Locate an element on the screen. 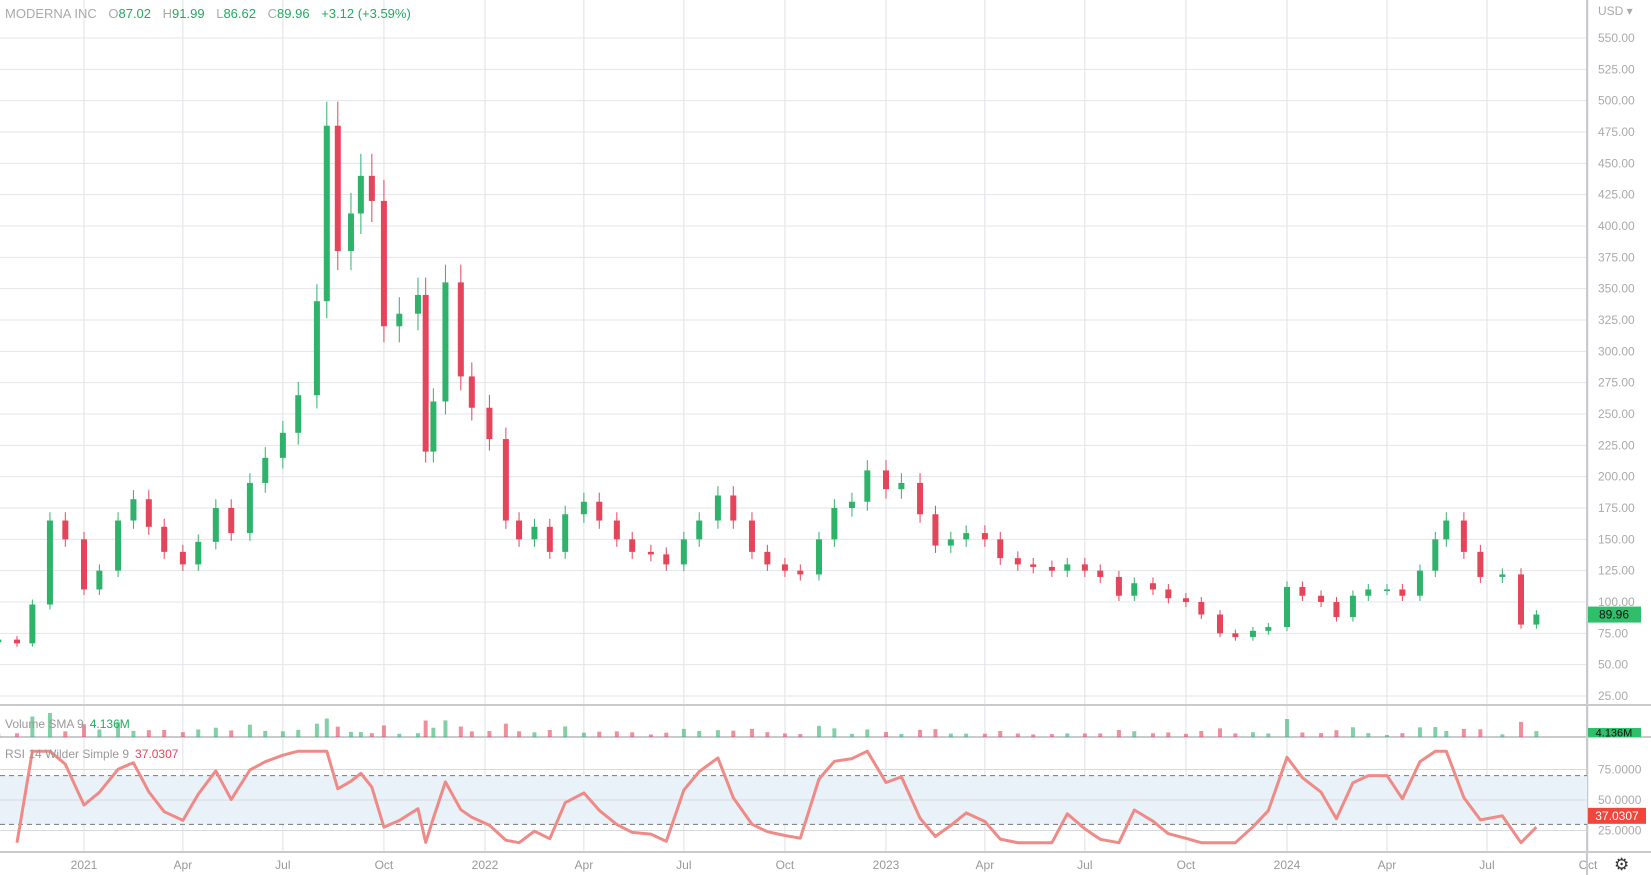 The height and width of the screenshot is (875, 1651). y-tick-label: 250.00 is located at coordinates (1616, 414).